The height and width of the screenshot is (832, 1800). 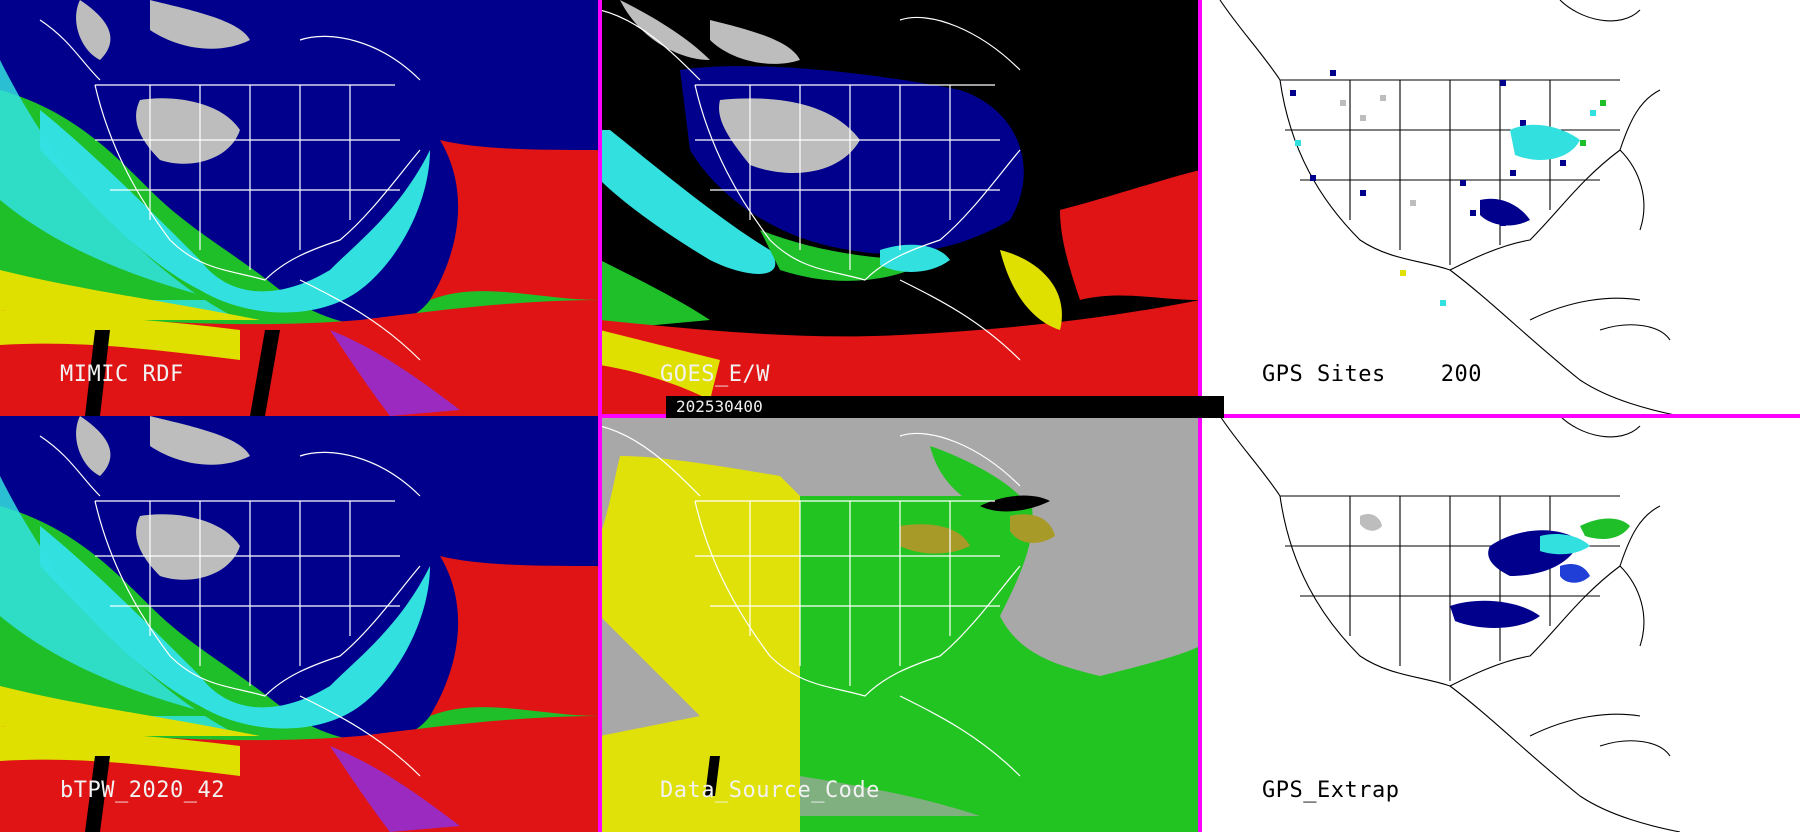 What do you see at coordinates (1461, 374) in the screenshot?
I see `gps-sites-count: 200` at bounding box center [1461, 374].